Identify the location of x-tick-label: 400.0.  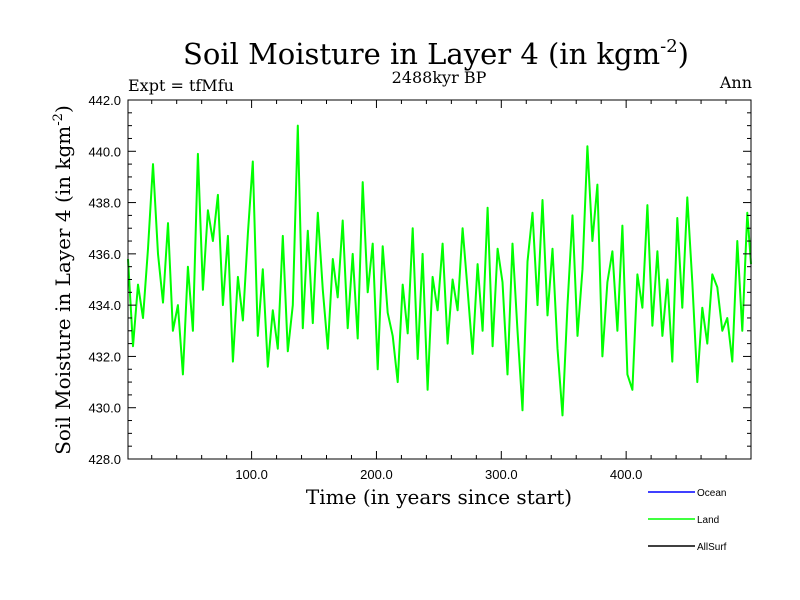
(626, 474).